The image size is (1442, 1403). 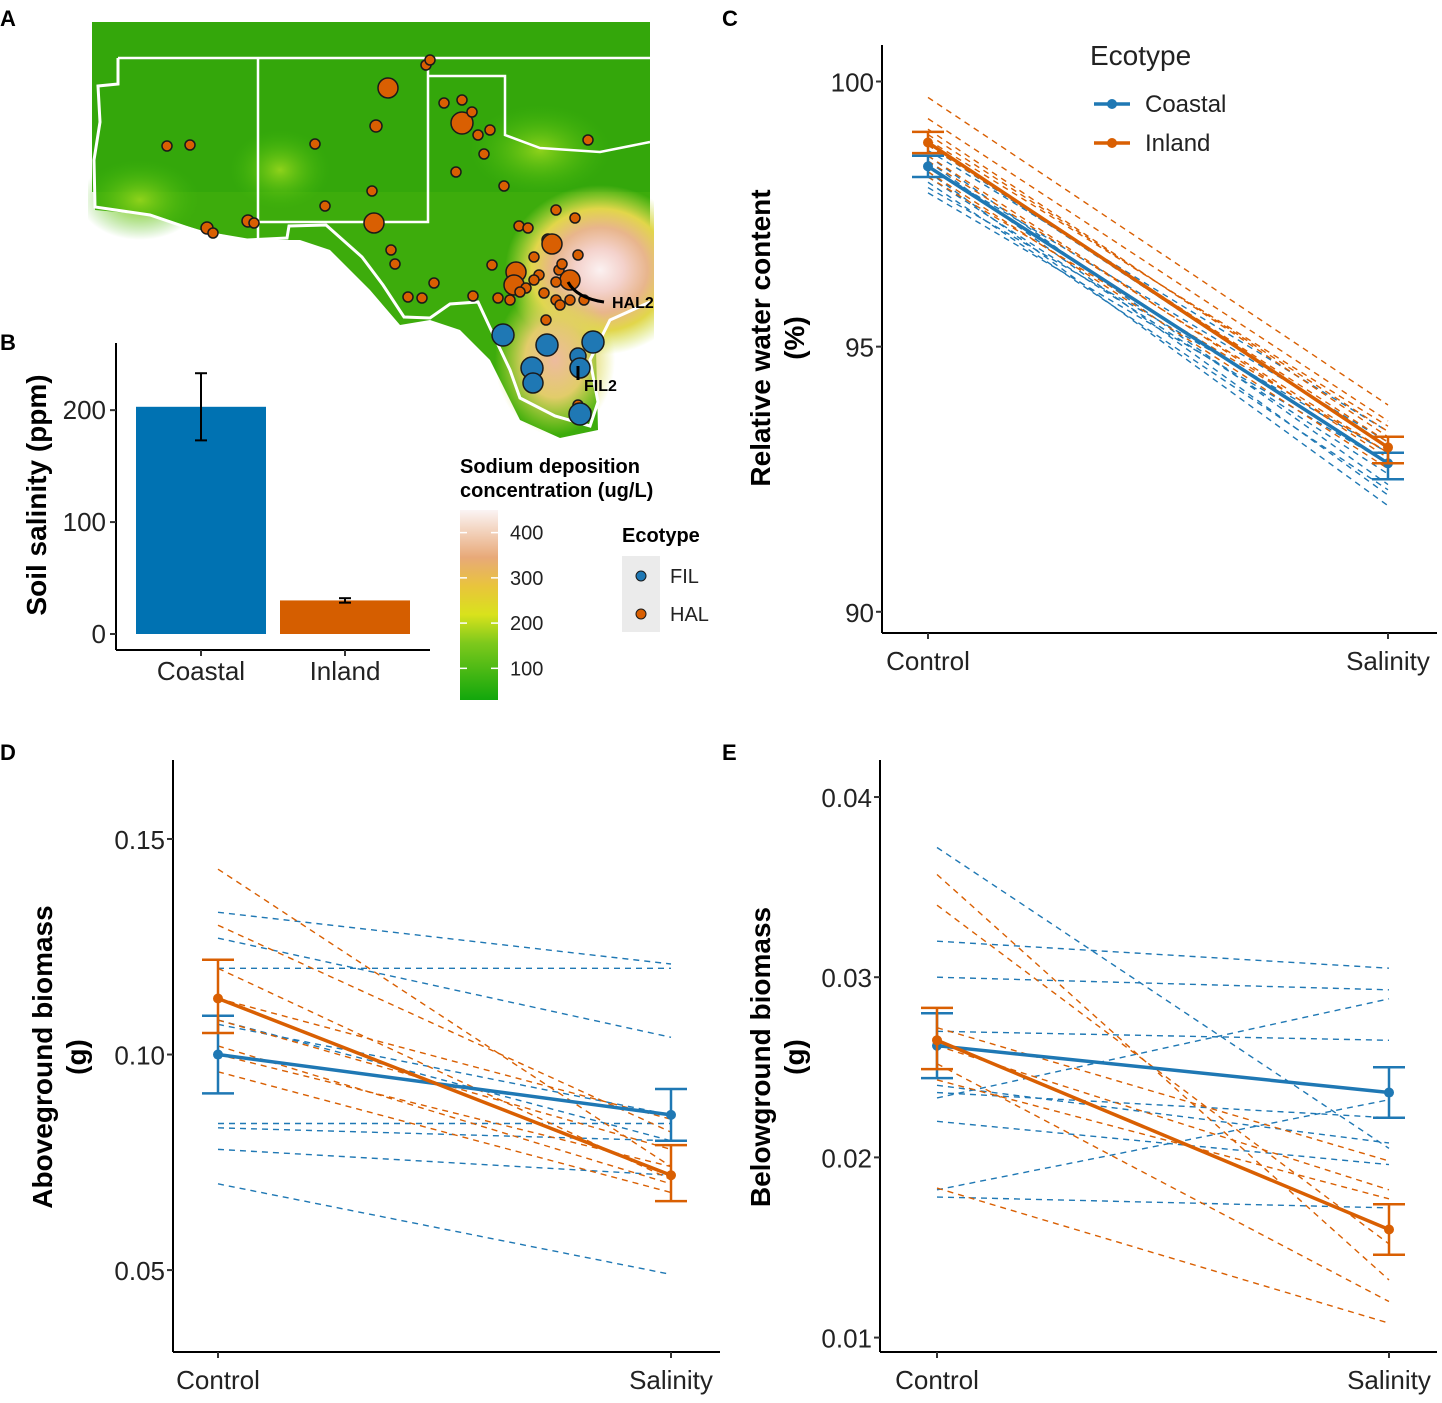 What do you see at coordinates (76, 1057) in the screenshot?
I see `panelD-y-axis-title-line2: (g)` at bounding box center [76, 1057].